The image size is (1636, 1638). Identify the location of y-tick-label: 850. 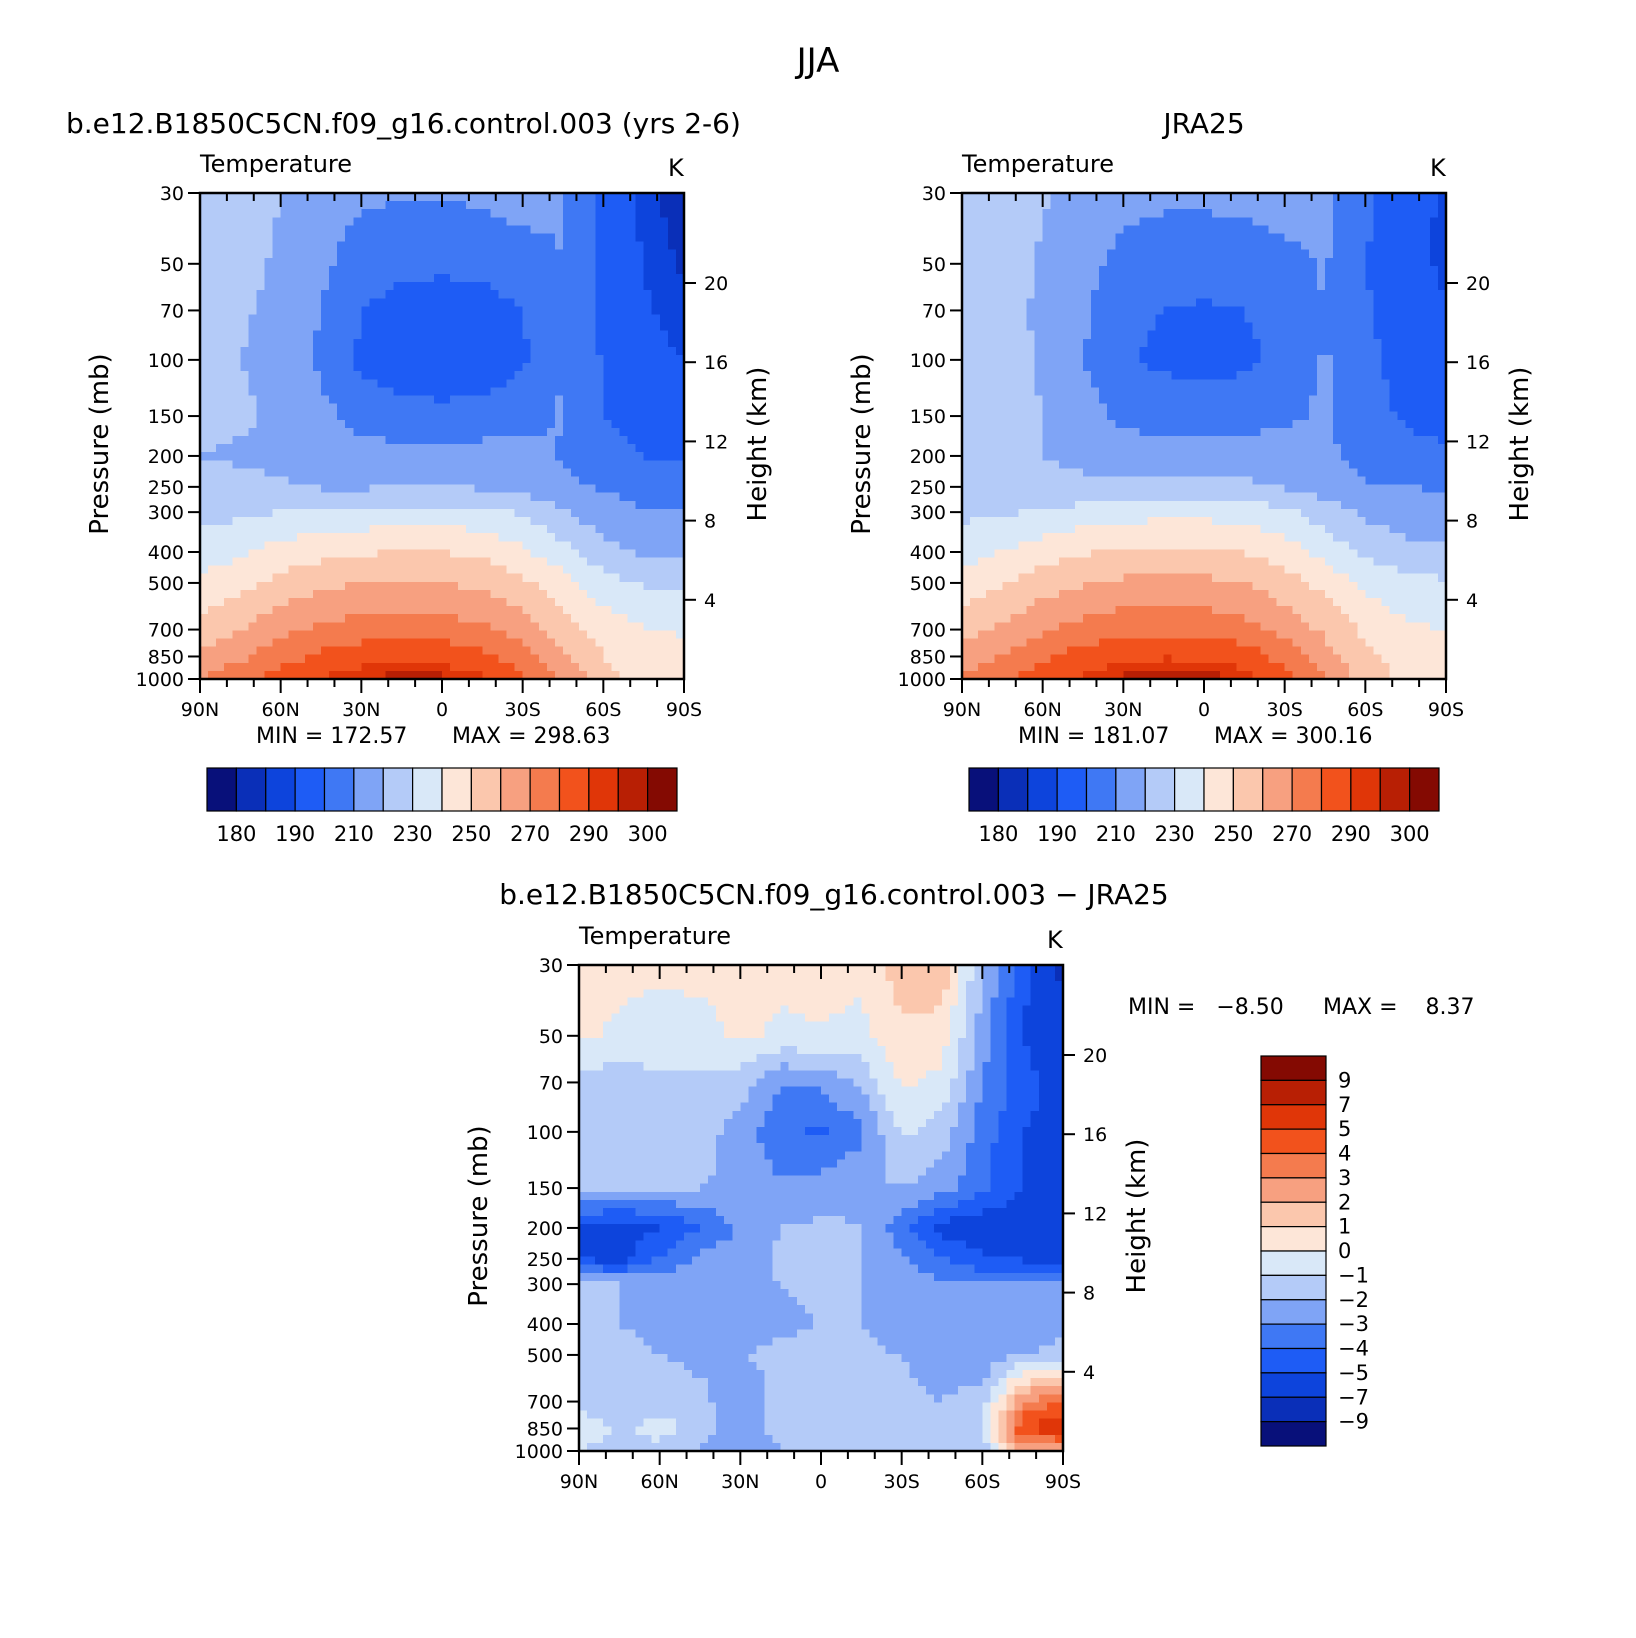
(166, 657).